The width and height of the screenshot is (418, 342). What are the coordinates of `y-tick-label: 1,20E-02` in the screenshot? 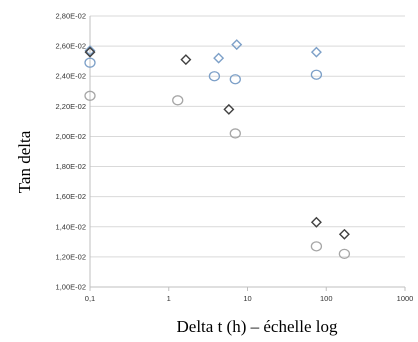 It's located at (71, 256).